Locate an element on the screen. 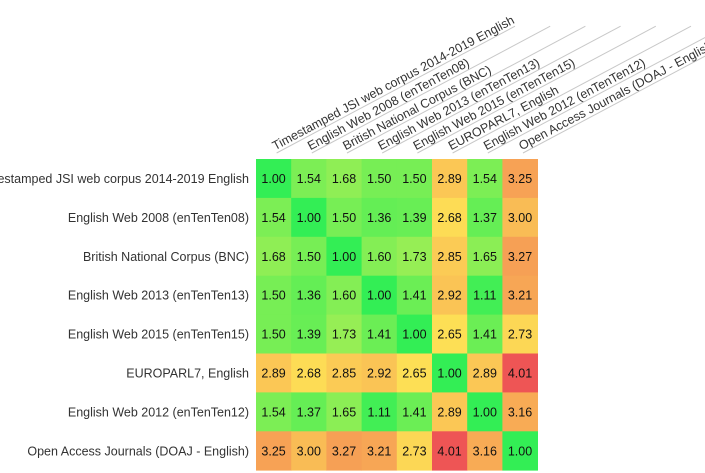 The width and height of the screenshot is (705, 473). row-label: EUROPARL7, English is located at coordinates (187, 373).